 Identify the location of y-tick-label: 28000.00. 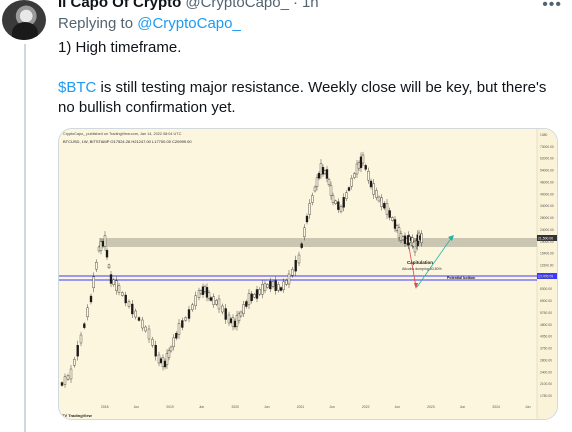
(547, 218).